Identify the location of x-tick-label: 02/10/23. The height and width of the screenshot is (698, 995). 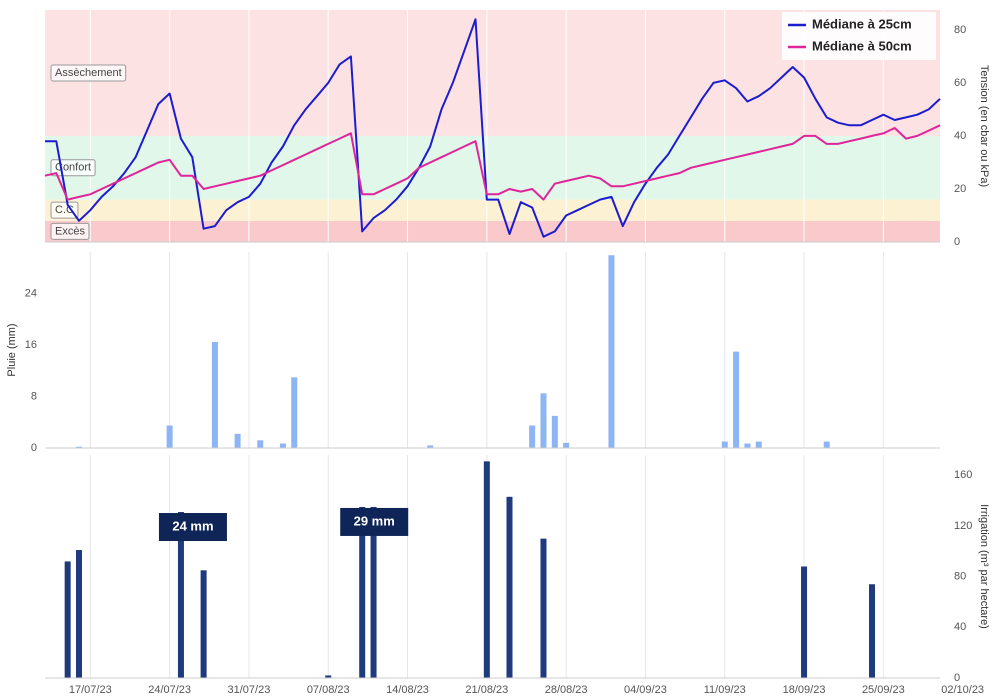
(962, 690).